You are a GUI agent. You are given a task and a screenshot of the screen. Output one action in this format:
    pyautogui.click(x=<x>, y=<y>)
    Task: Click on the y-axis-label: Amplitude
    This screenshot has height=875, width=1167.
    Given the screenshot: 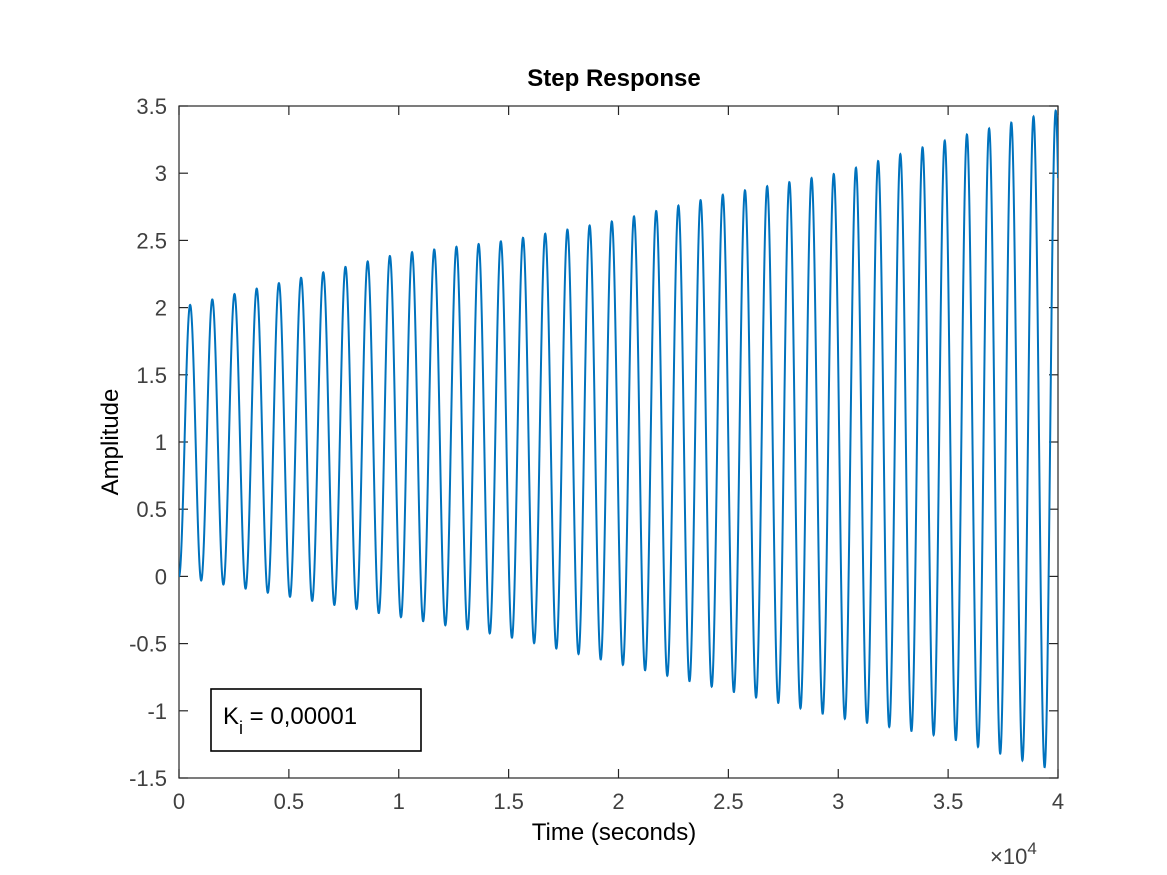 What is the action you would take?
    pyautogui.click(x=110, y=442)
    